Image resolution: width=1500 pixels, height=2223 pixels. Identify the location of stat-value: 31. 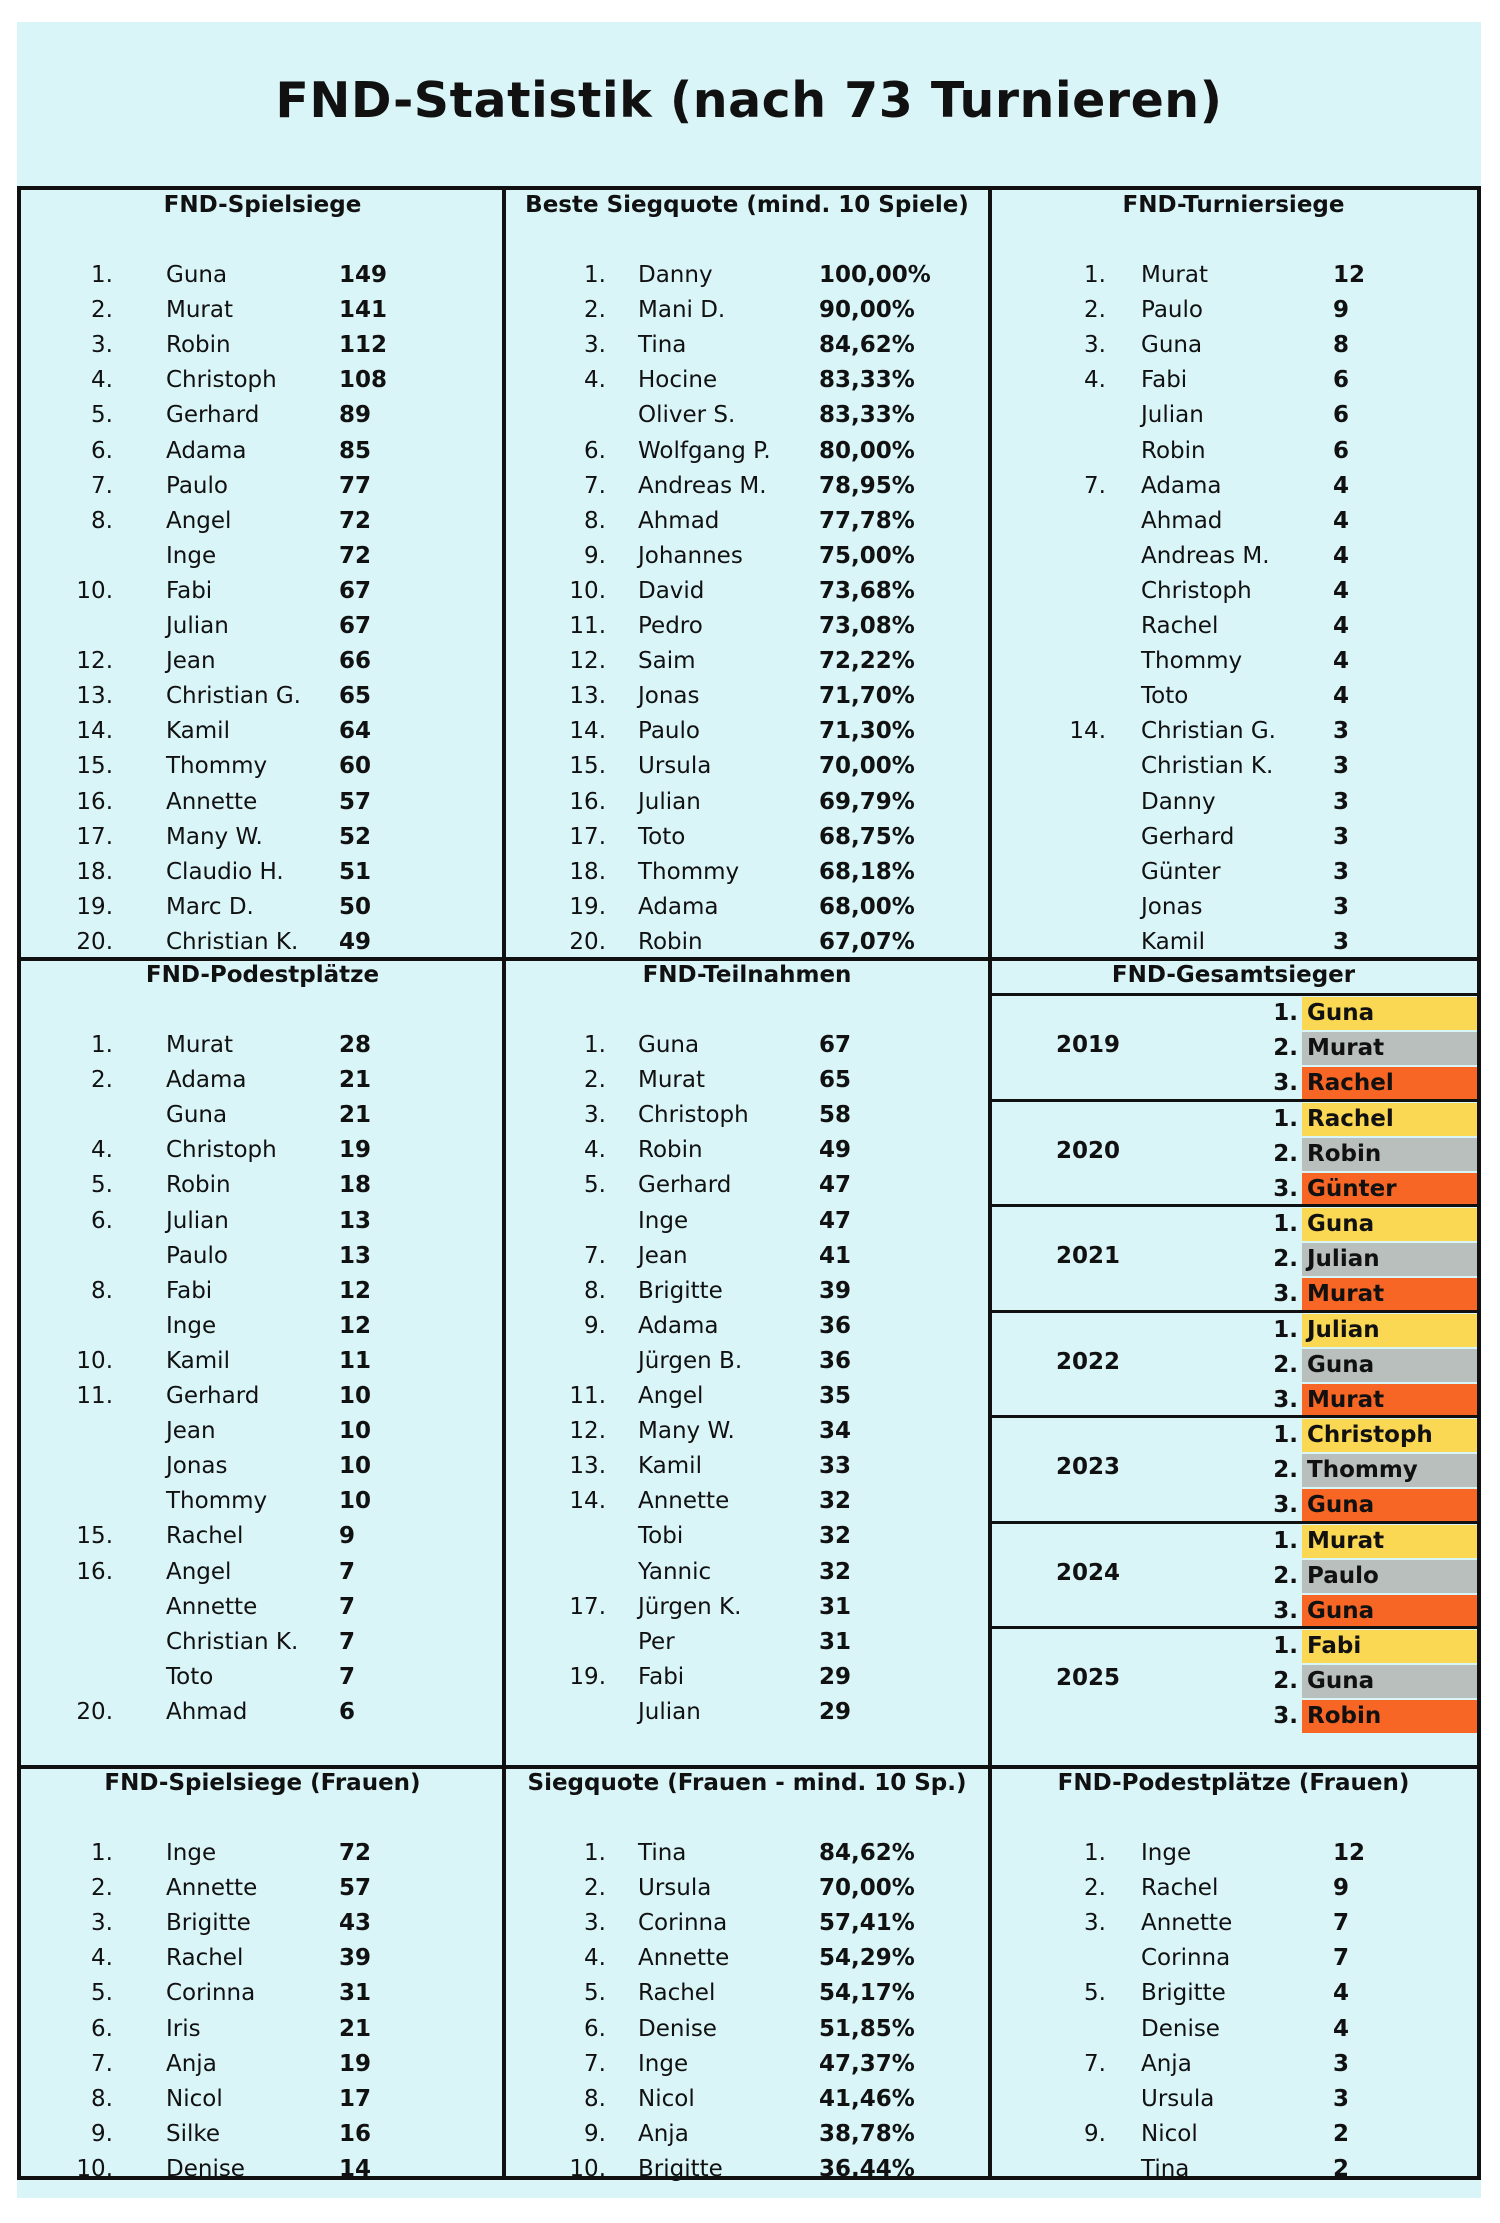
(835, 1606).